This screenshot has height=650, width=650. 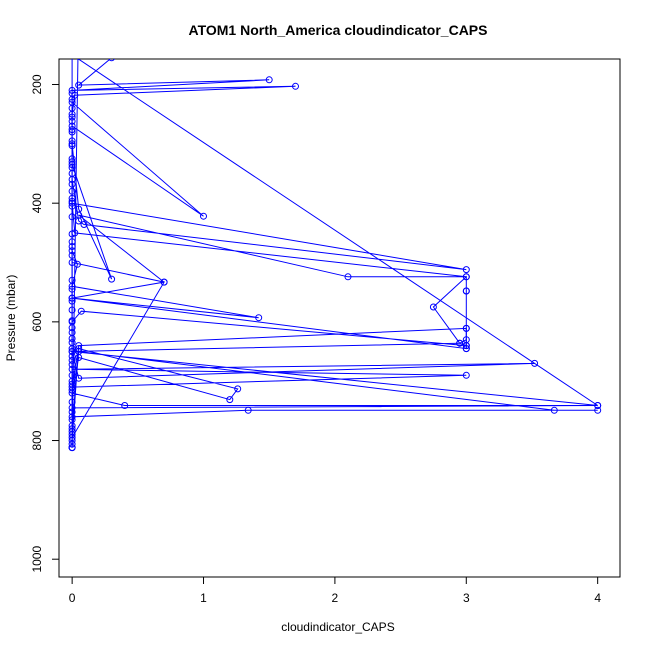 What do you see at coordinates (37, 84) in the screenshot?
I see `y-tick-label: 200` at bounding box center [37, 84].